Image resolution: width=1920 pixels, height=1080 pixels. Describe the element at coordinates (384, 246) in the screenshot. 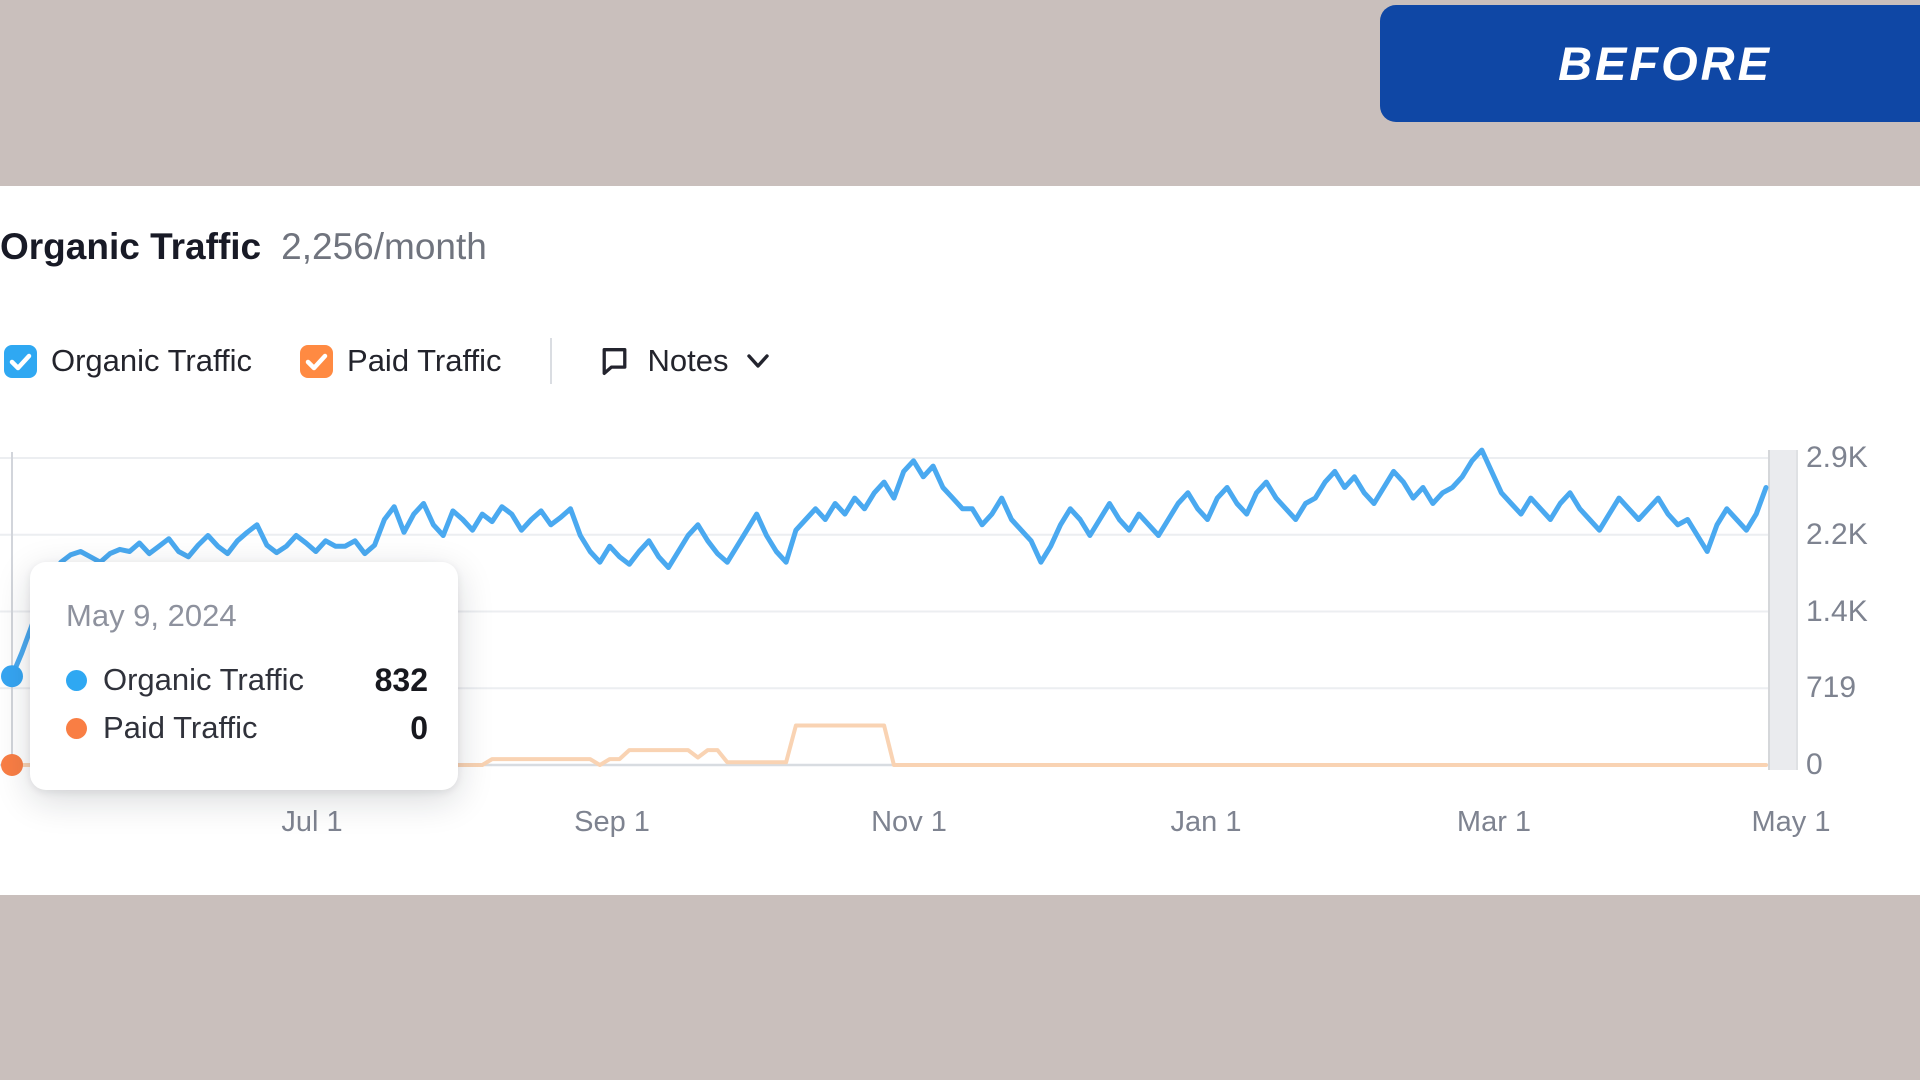

I see `widget-monthly-value: 2,256/month` at that location.